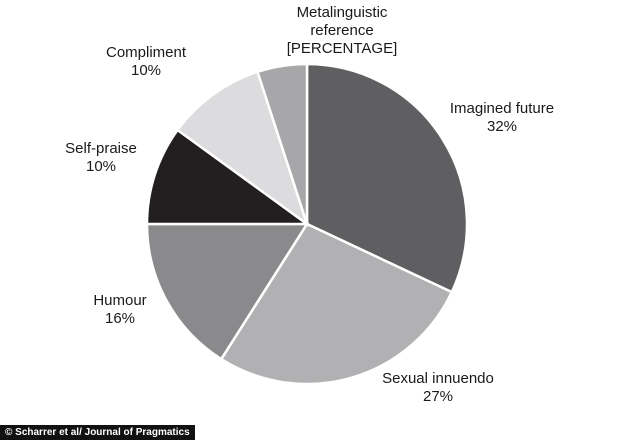 The image size is (634, 440). I want to click on value-label: 27%, so click(438, 396).